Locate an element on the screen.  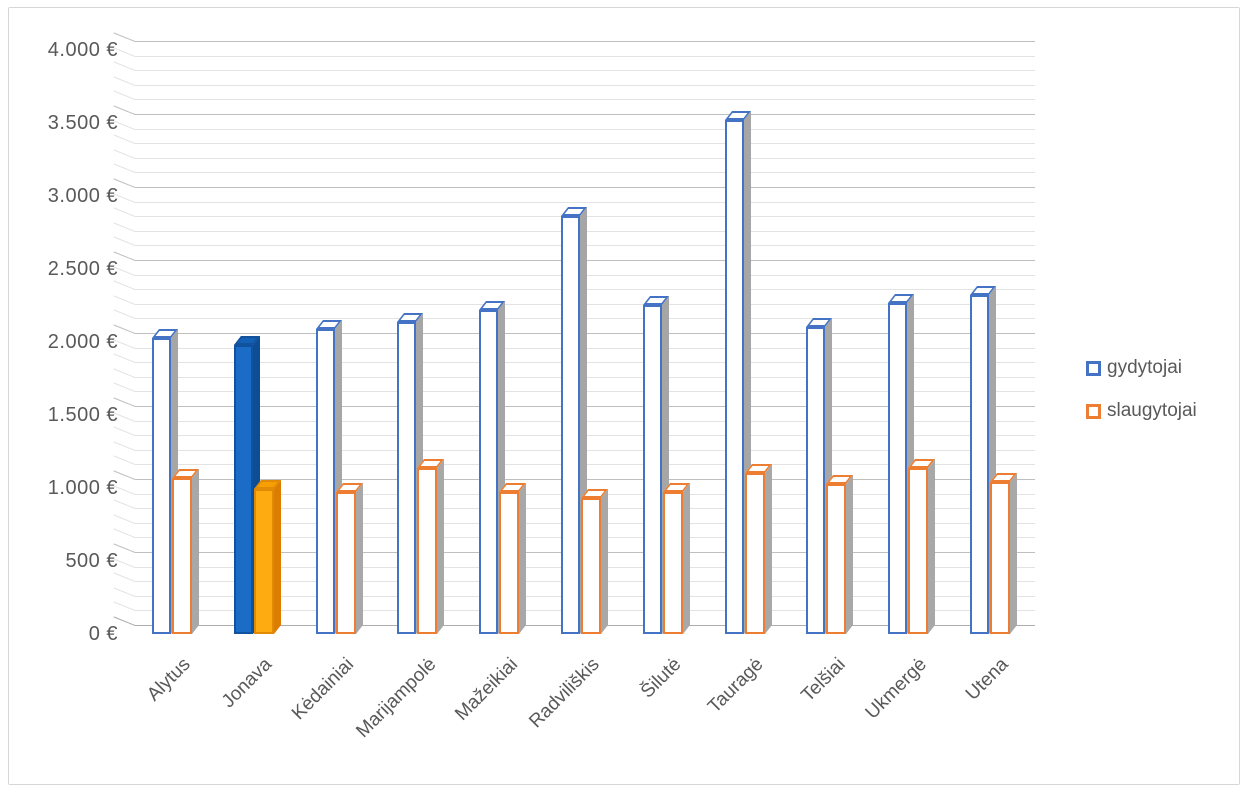
x-axis-label: Kėdainiai is located at coordinates (323, 689).